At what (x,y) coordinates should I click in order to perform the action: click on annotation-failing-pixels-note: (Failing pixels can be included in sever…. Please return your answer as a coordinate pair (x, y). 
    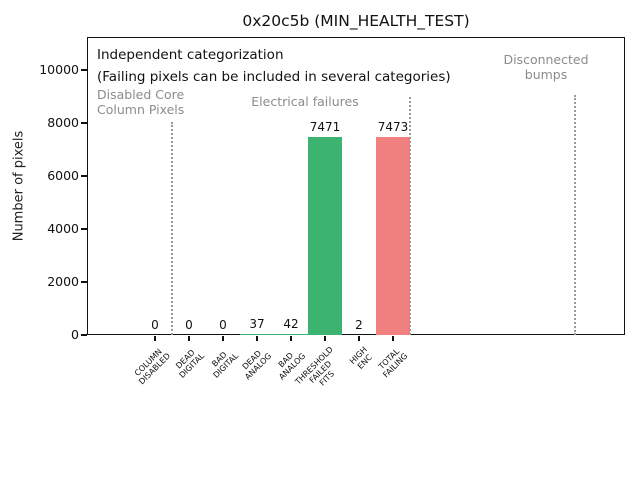
    Looking at the image, I should click on (274, 77).